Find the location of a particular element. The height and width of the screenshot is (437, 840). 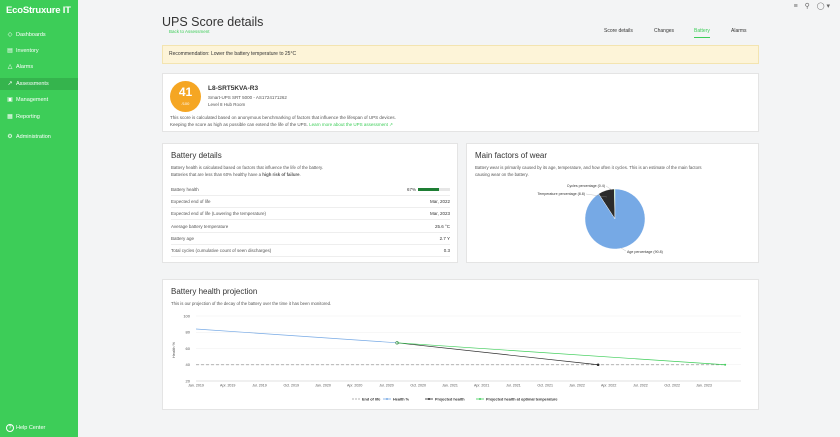

device-model: Smart-UPS SRT 5000 - AS1724171262 is located at coordinates (247, 97).